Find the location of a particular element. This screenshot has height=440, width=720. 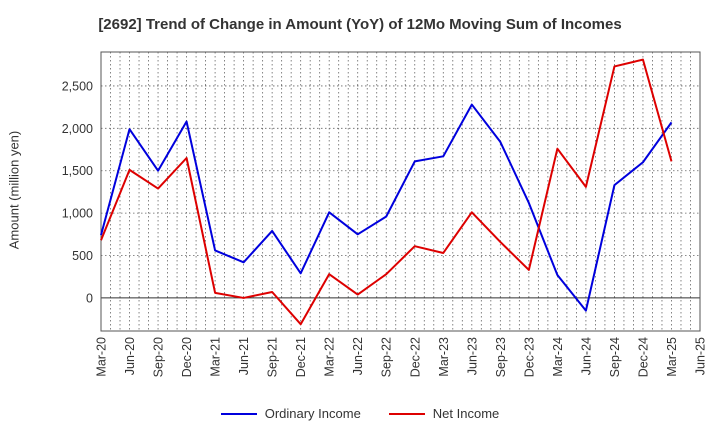

chart-legend: Ordinary Income Net Income is located at coordinates (360, 413).